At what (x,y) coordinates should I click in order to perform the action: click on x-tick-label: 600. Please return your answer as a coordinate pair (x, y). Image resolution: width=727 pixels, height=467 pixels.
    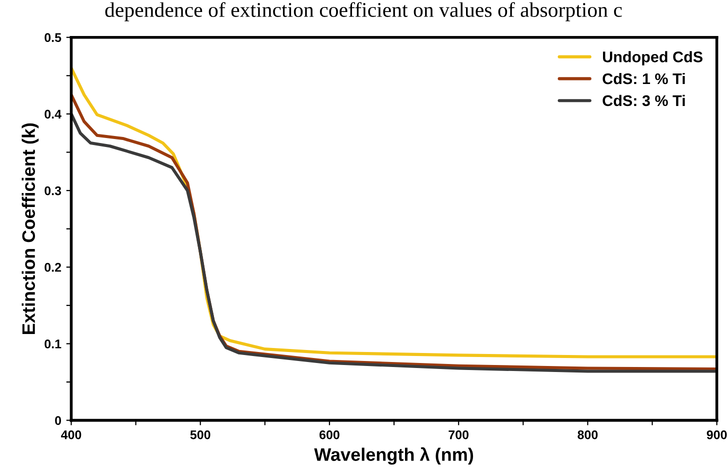
    Looking at the image, I should click on (330, 435).